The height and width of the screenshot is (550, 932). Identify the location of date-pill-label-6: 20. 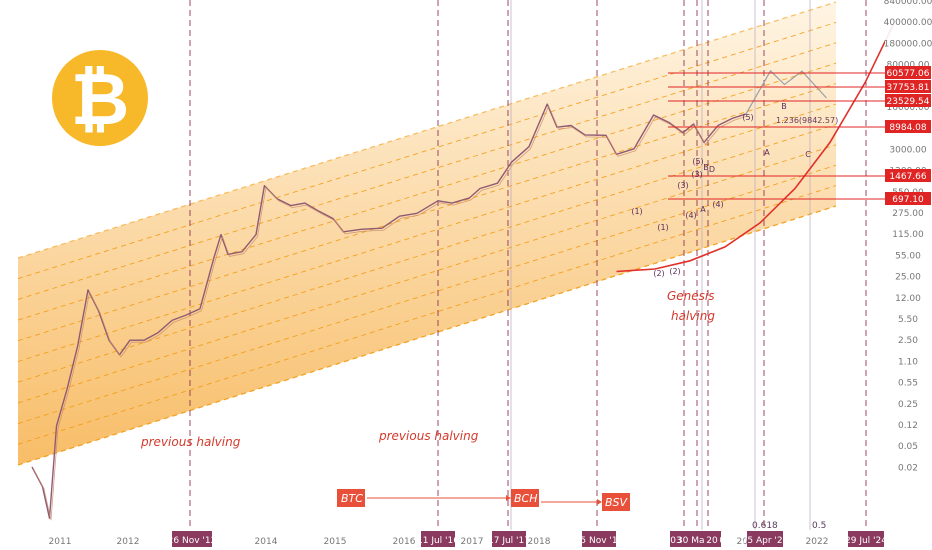
(712, 541).